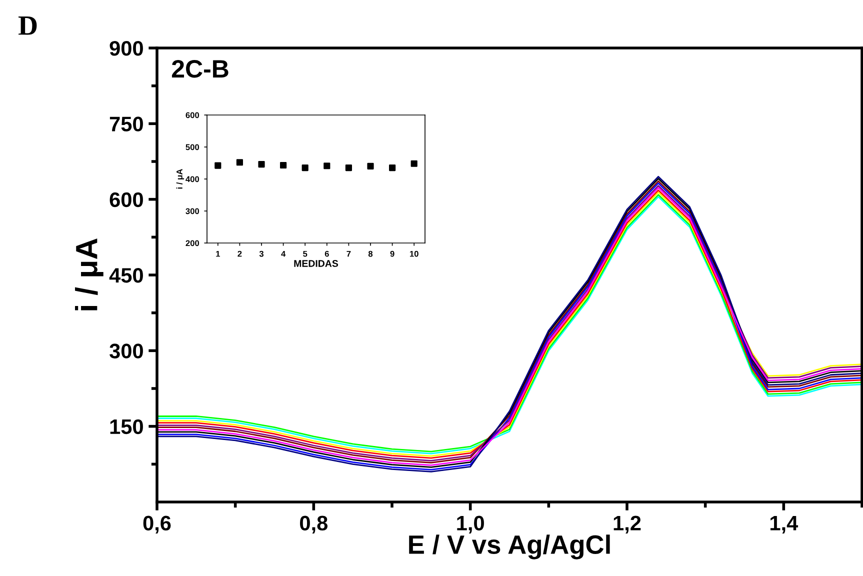  What do you see at coordinates (240, 253) in the screenshot?
I see `x-tick-label: 2` at bounding box center [240, 253].